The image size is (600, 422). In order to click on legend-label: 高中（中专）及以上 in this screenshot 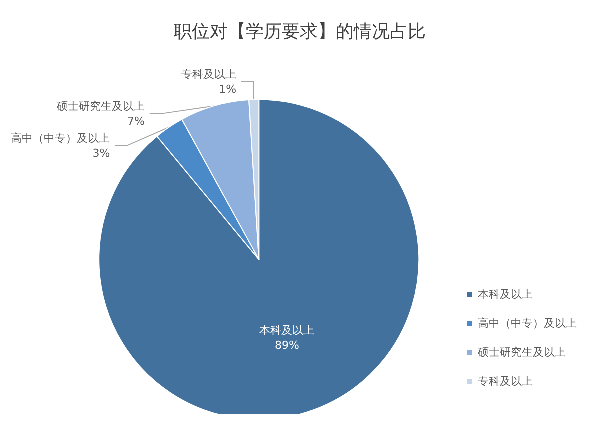, I will do `click(527, 323)`.